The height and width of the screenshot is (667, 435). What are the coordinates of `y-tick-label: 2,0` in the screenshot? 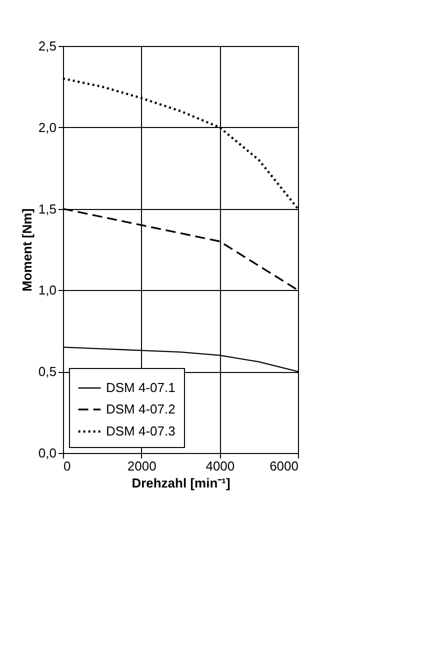 It's located at (47, 127).